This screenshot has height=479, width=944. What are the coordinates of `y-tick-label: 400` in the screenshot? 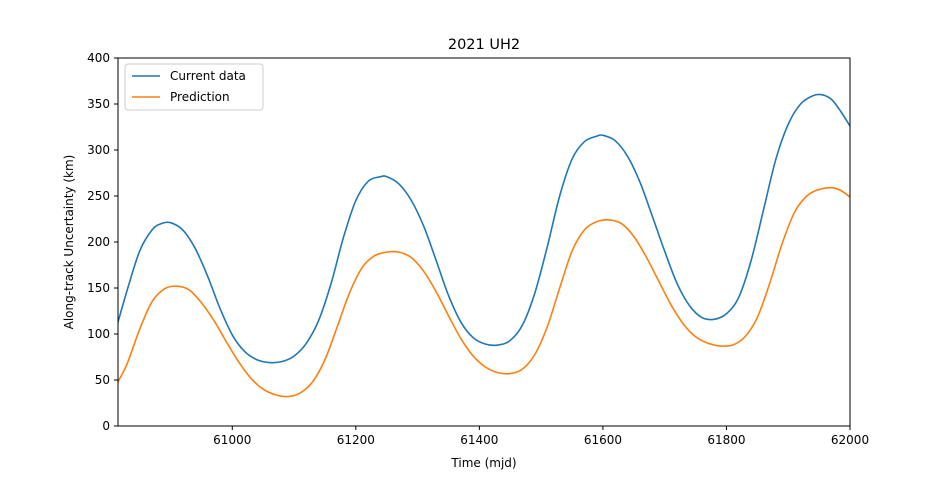 It's located at (98, 58).